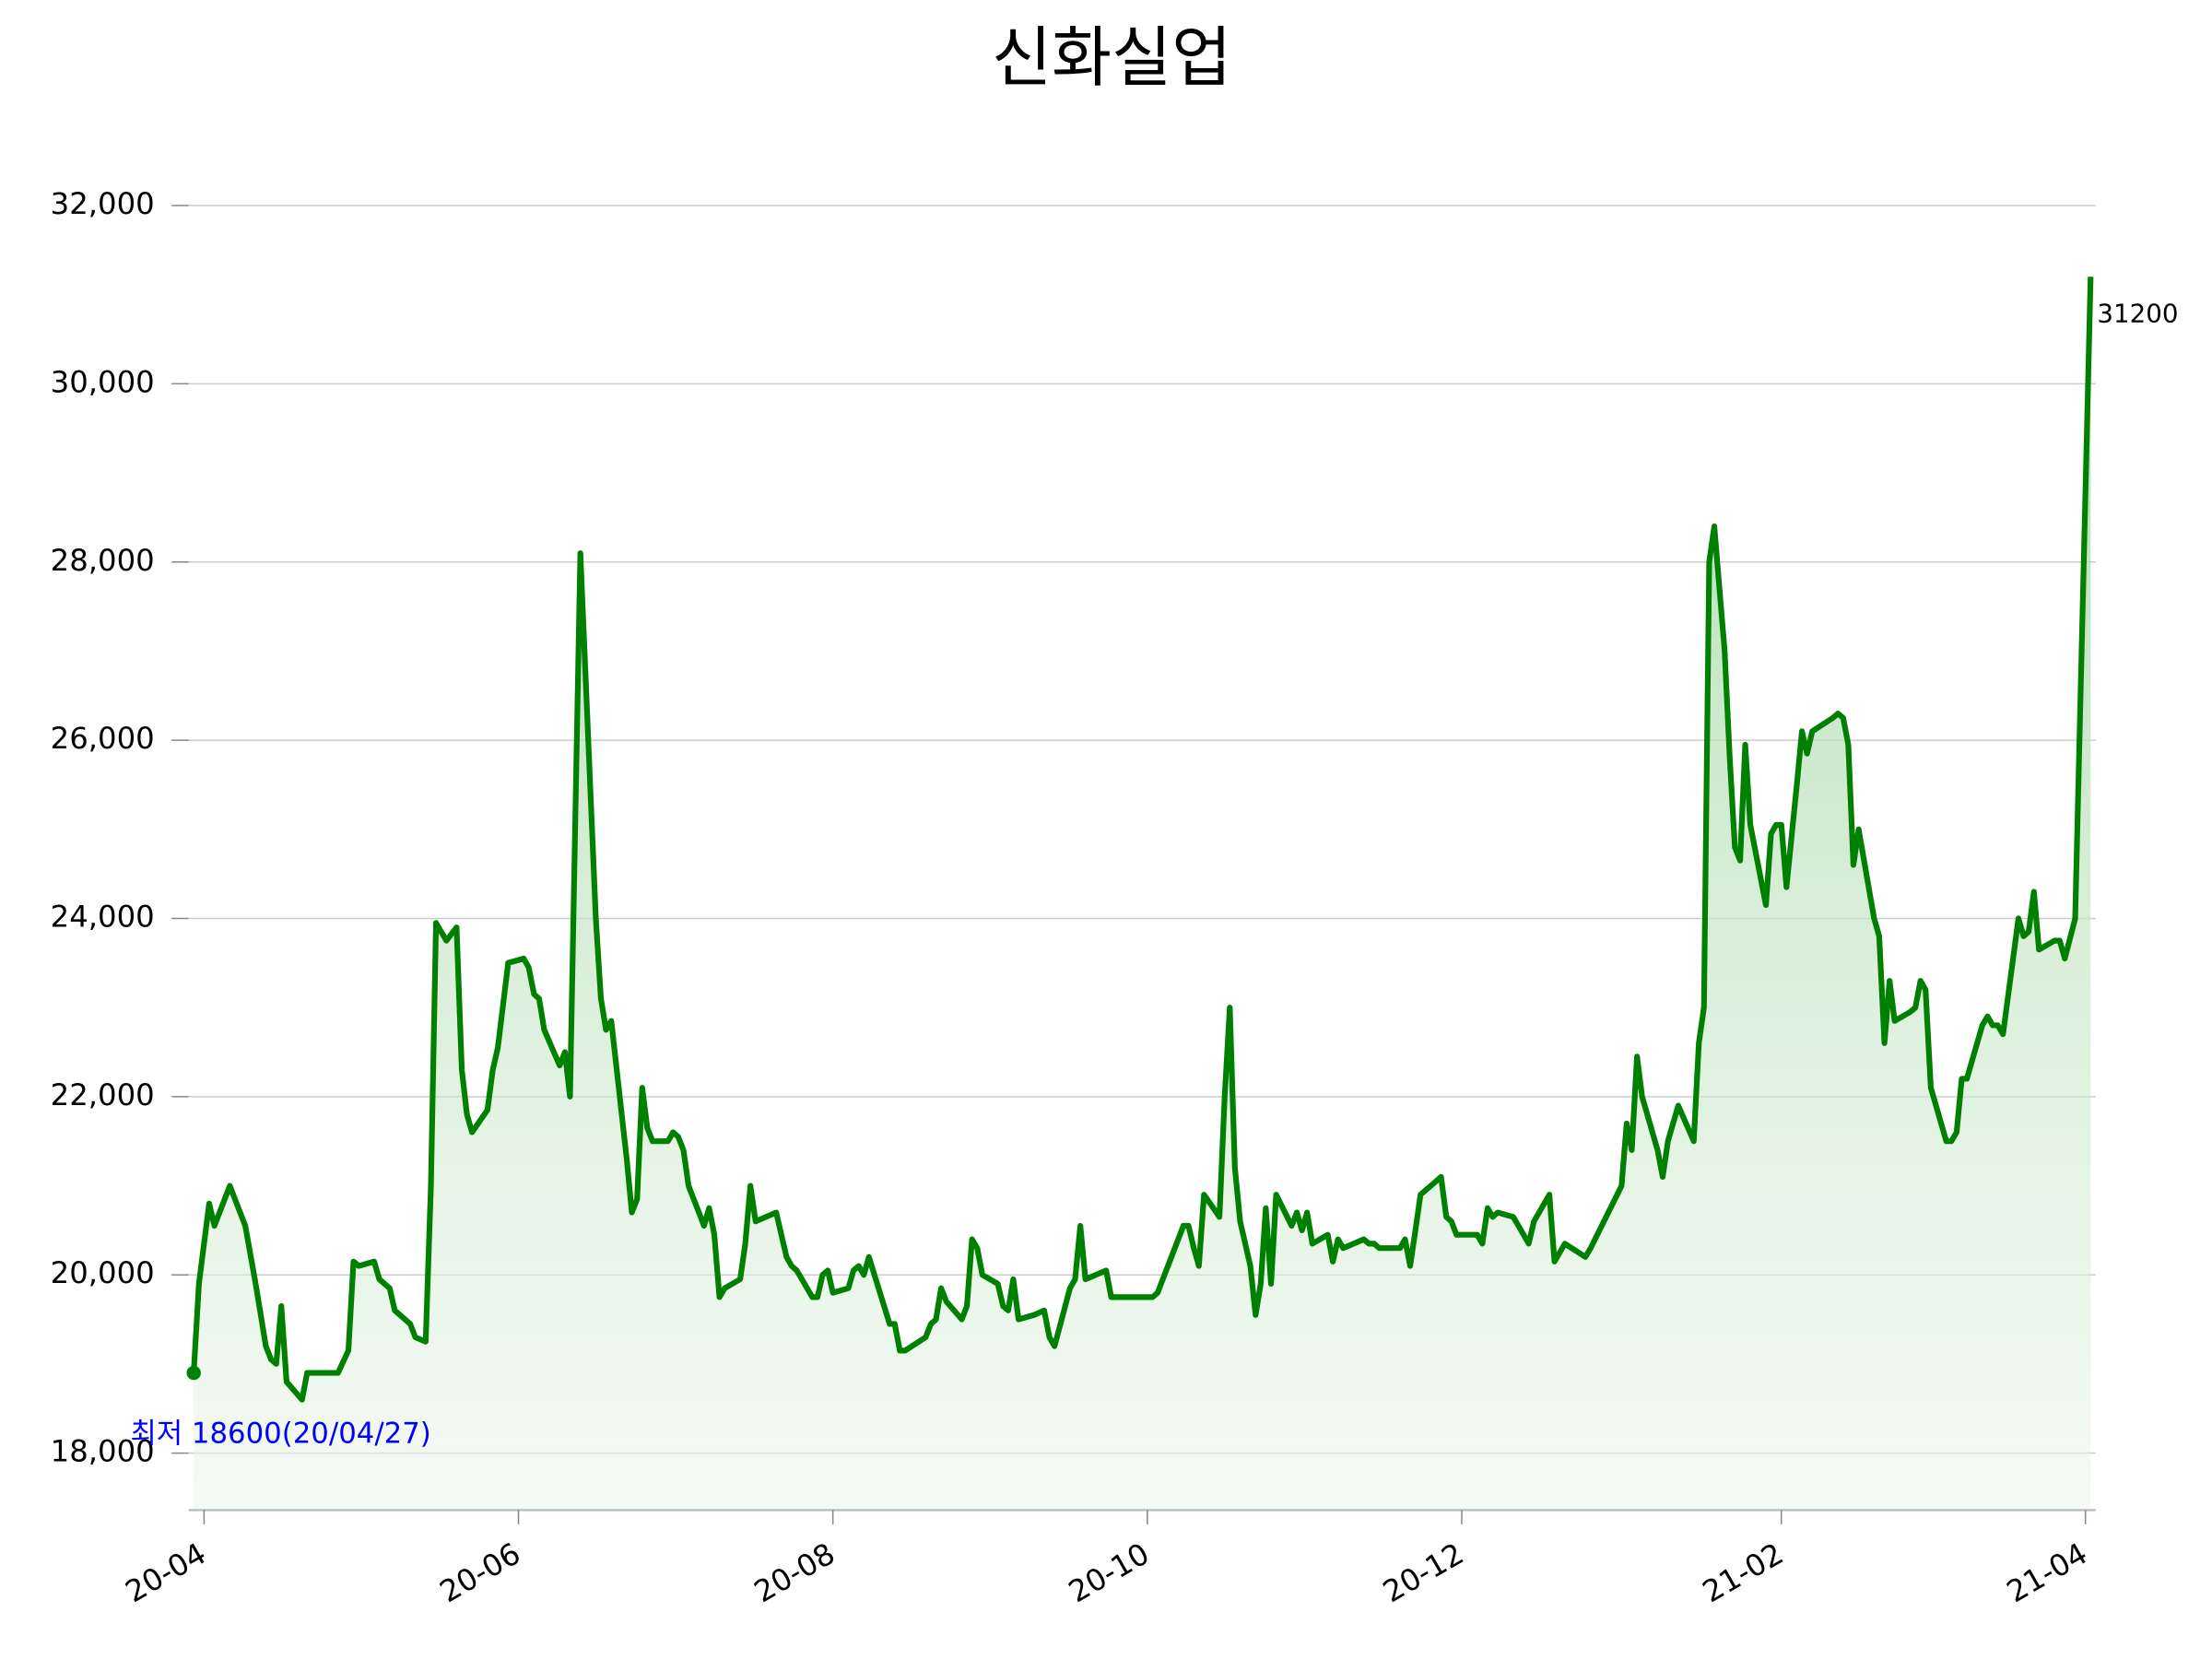  I want to click on x-tick-label: 20-12, so click(1423, 1572).